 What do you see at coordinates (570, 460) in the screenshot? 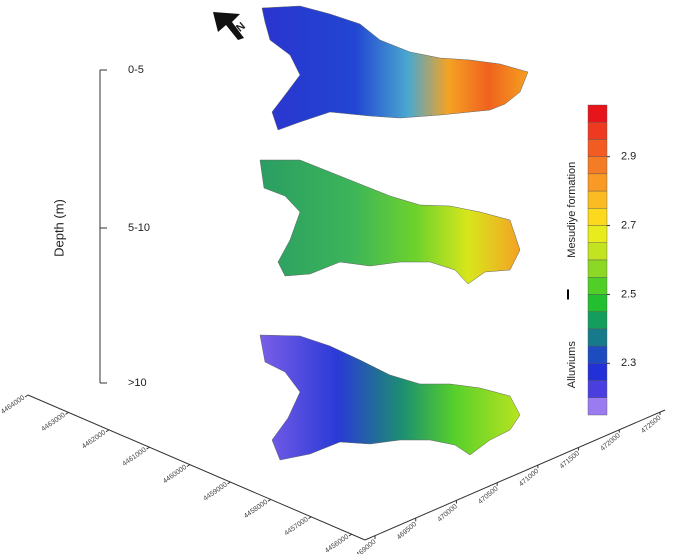
I see `easting-label: 471500` at bounding box center [570, 460].